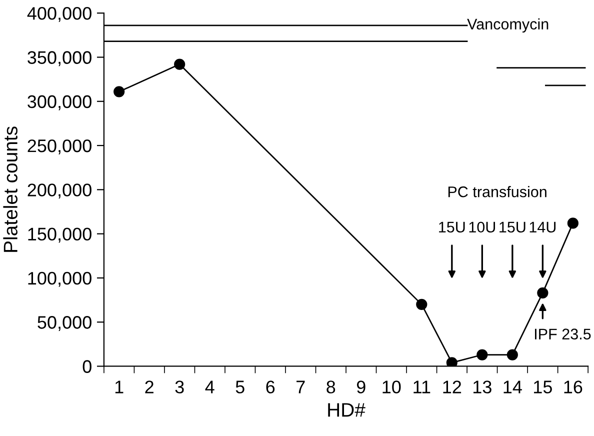  I want to click on x-tick-label: 2, so click(149, 387).